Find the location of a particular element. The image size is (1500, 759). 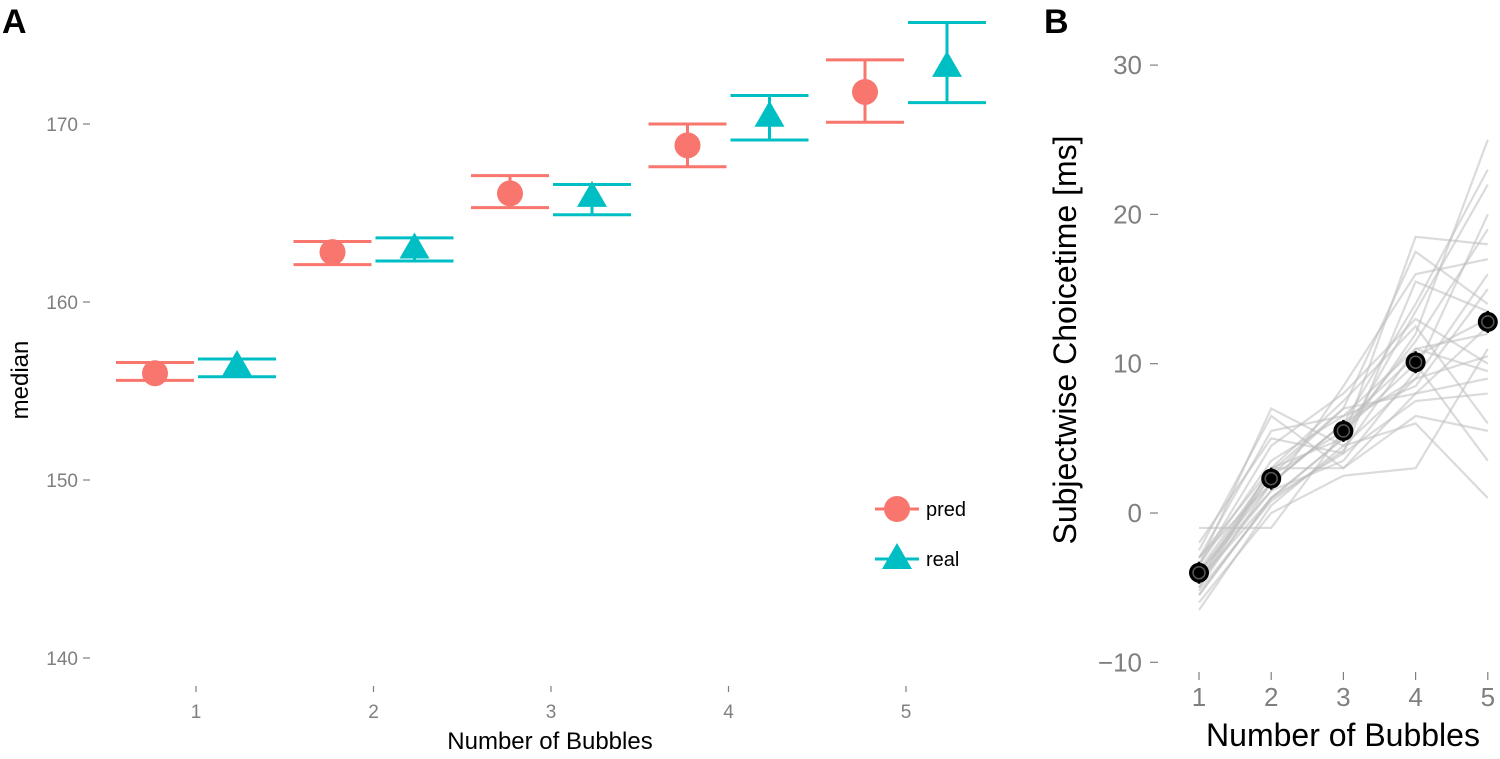

y-tick-label: 170 is located at coordinates (62, 125).